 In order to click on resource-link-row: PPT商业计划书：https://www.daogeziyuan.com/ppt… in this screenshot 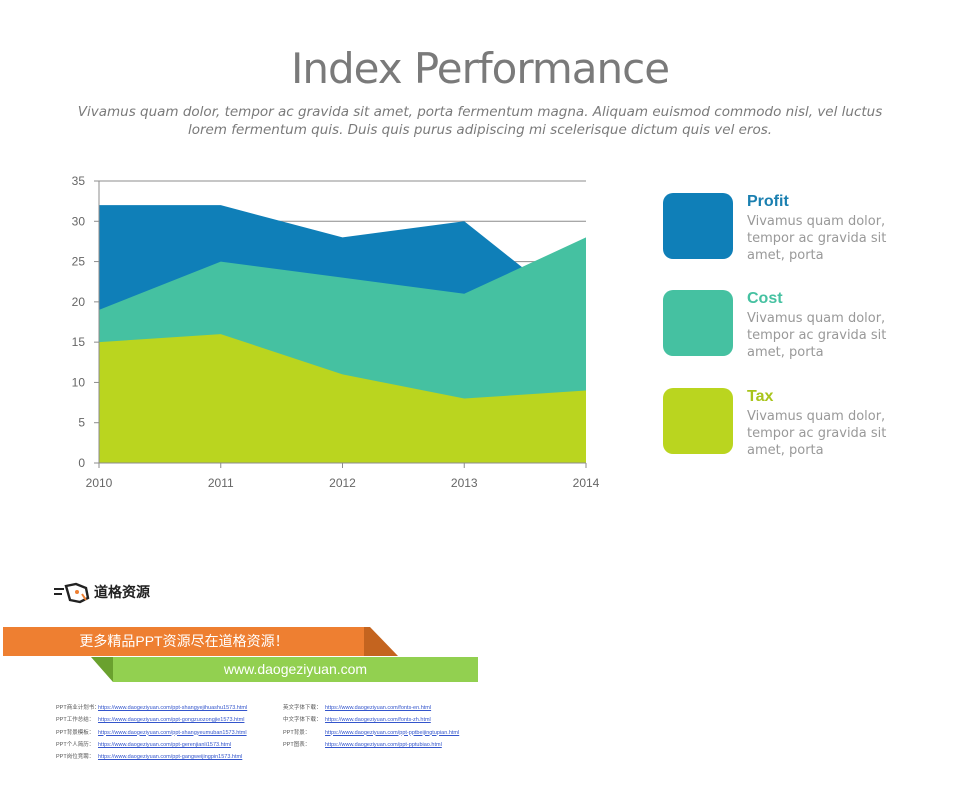, I will do `click(151, 708)`.